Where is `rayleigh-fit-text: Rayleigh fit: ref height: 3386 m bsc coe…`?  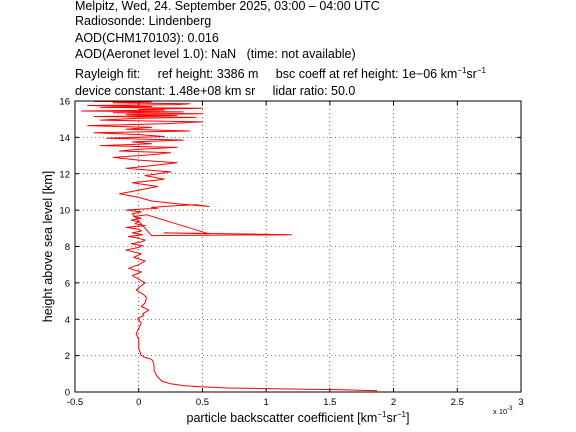
rayleigh-fit-text: Rayleigh fit: ref height: 3386 m bsc coe… is located at coordinates (266, 74).